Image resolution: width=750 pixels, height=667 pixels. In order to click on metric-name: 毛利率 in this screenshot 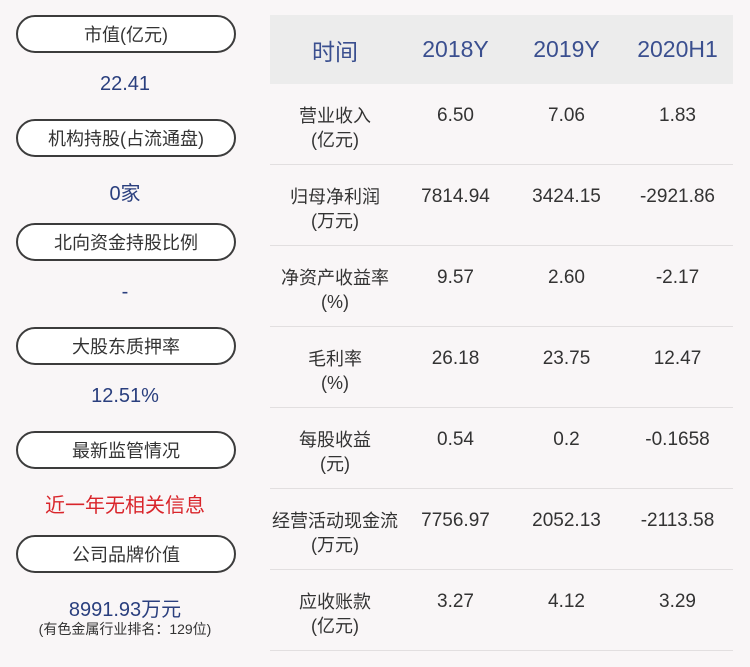, I will do `click(335, 359)`.